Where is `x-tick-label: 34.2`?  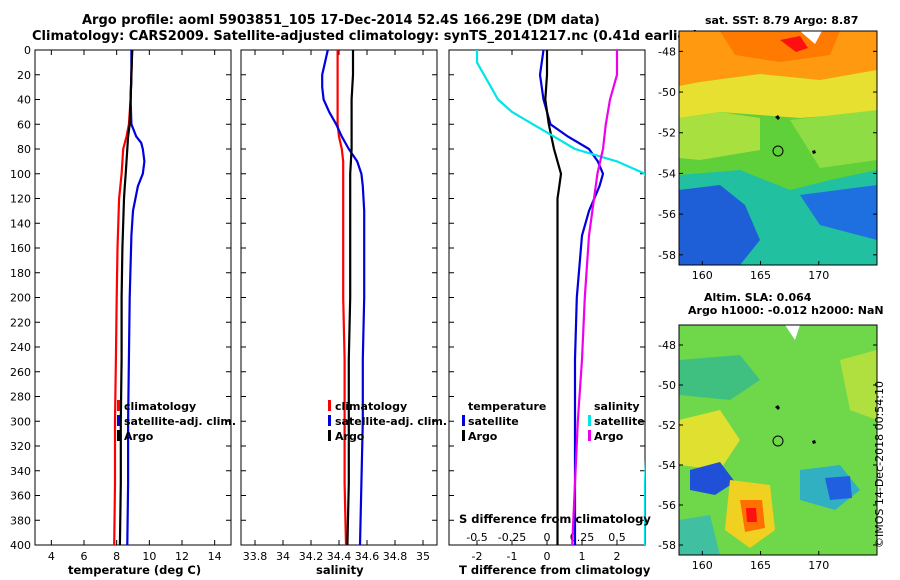 x-tick-label: 34.2 is located at coordinates (311, 556).